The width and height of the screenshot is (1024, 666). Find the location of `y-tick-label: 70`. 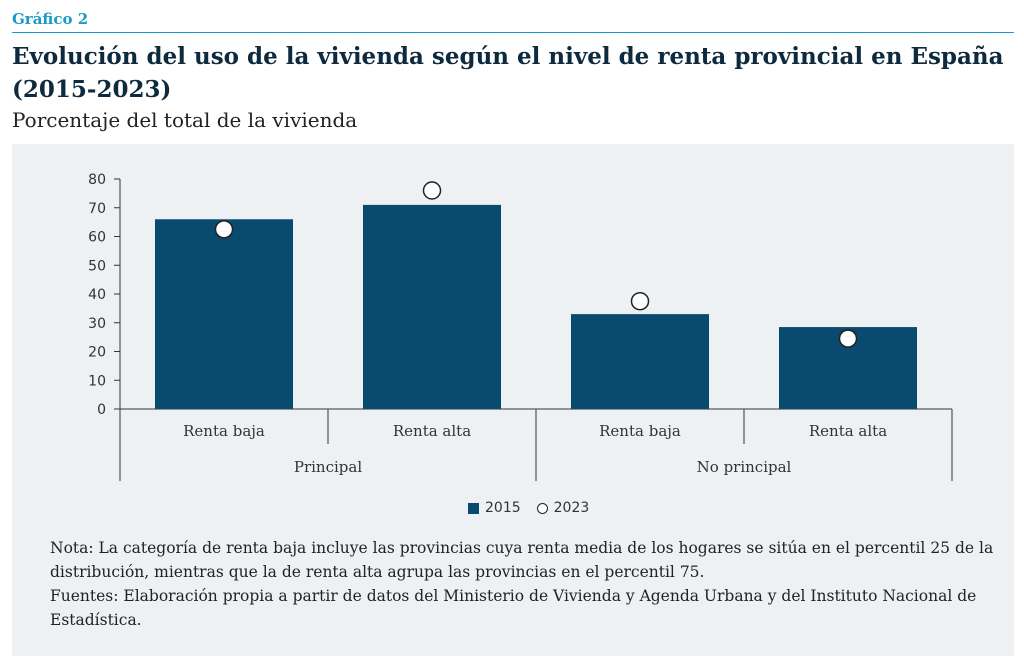

y-tick-label: 70 is located at coordinates (97, 209).